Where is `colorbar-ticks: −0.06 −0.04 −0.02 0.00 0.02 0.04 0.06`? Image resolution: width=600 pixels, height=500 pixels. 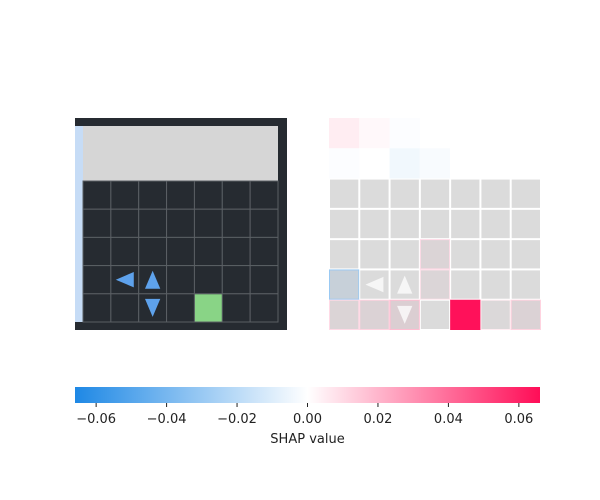 colorbar-ticks: −0.06 −0.04 −0.02 0.00 0.02 0.04 0.06 is located at coordinates (304, 415).